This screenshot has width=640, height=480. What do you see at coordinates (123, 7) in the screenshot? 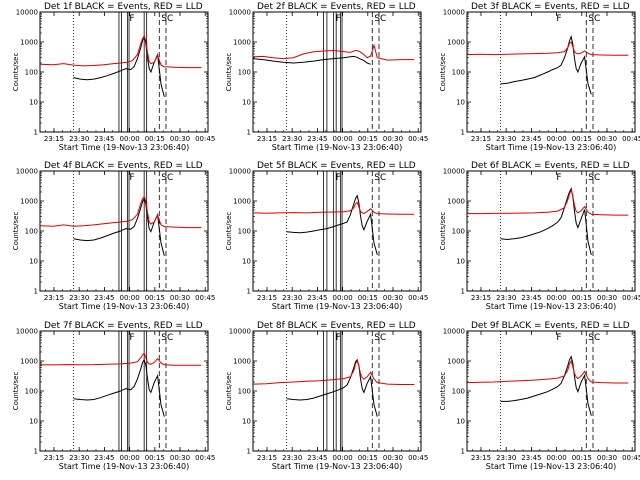
I see `chart-title: Det 1f BLACK = Events, RED = LLD` at bounding box center [123, 7].